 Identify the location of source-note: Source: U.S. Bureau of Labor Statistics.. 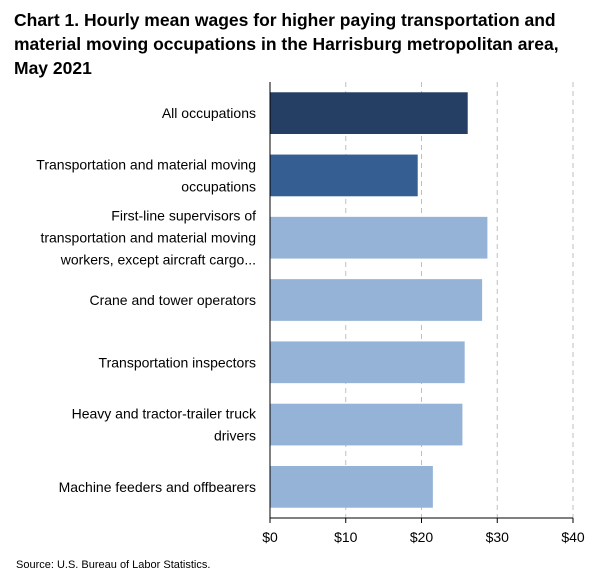
(113, 565).